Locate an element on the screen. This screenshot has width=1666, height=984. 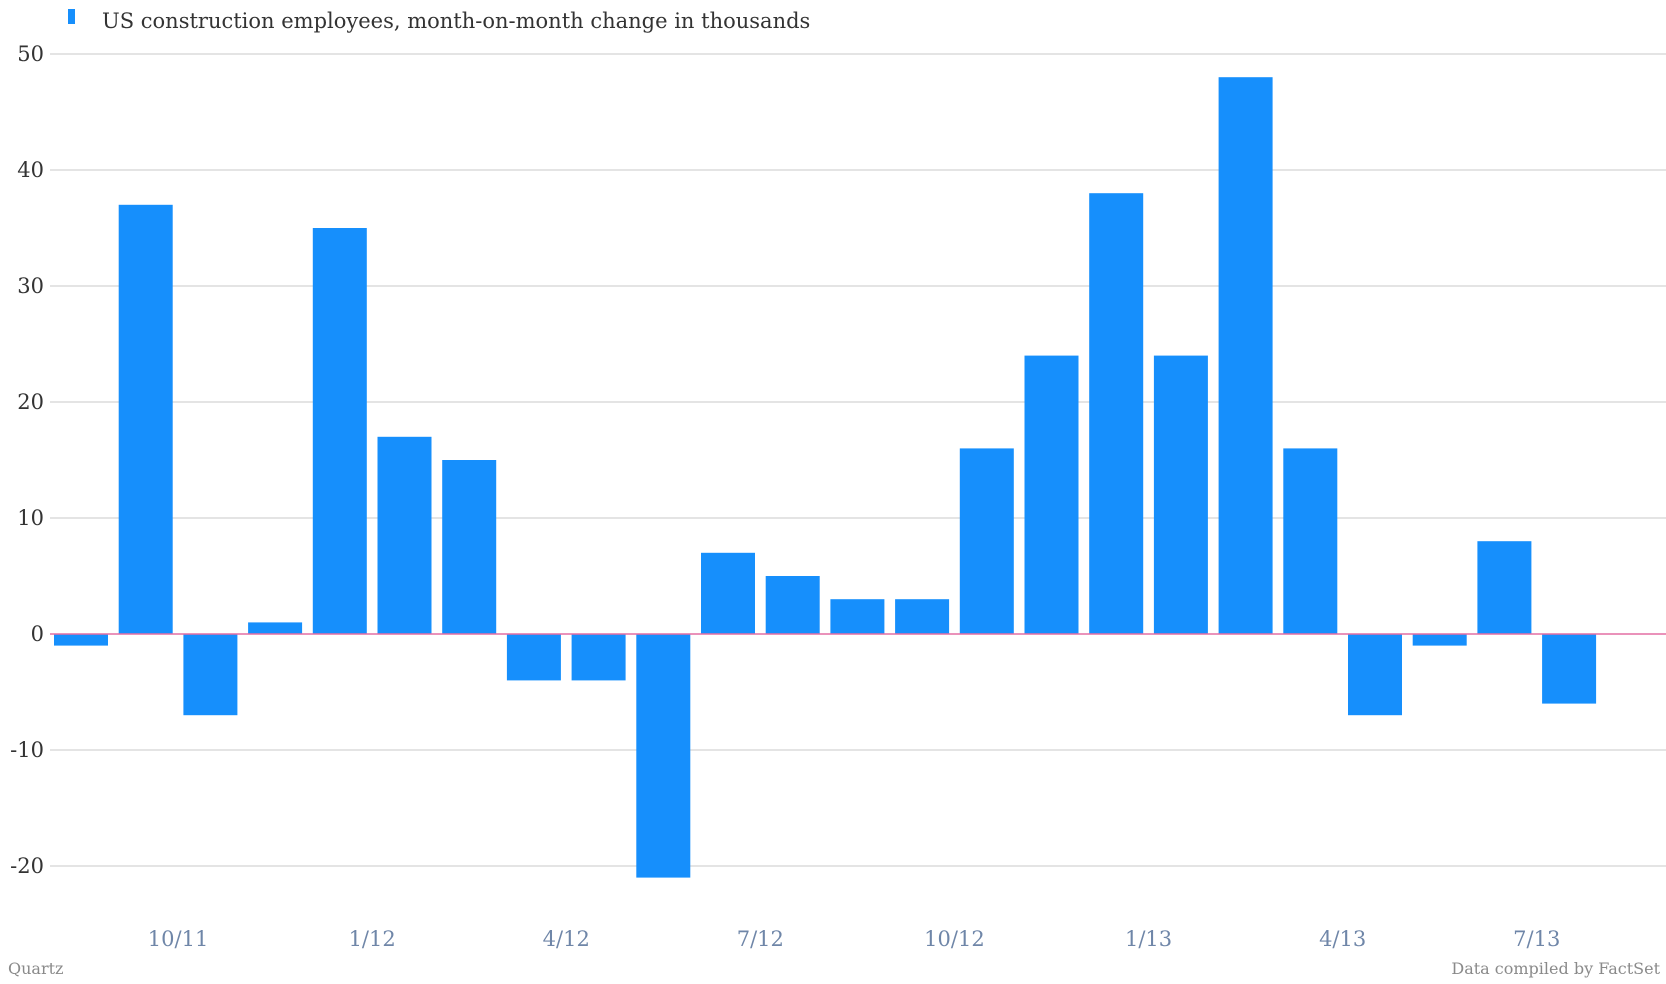
y-tick-label: -10 is located at coordinates (27, 750).